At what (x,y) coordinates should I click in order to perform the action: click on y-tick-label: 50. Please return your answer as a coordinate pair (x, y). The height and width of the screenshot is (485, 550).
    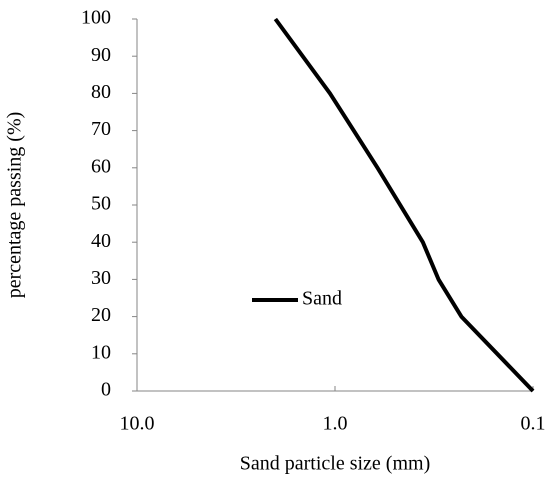
    Looking at the image, I should click on (101, 204).